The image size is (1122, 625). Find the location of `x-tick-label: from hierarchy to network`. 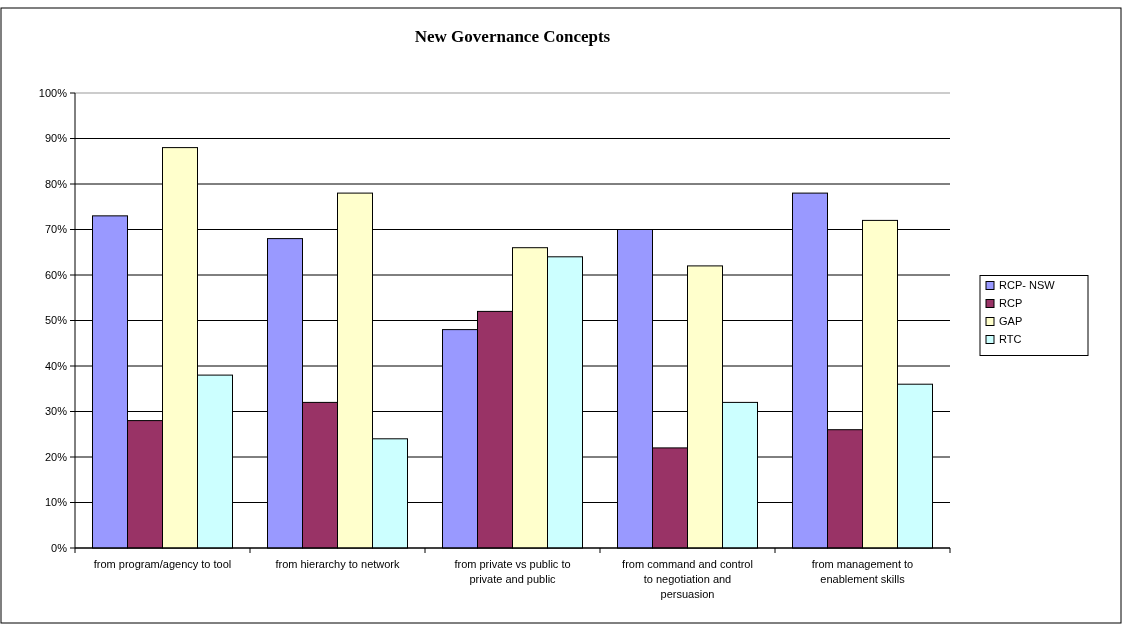

x-tick-label: from hierarchy to network is located at coordinates (338, 564).